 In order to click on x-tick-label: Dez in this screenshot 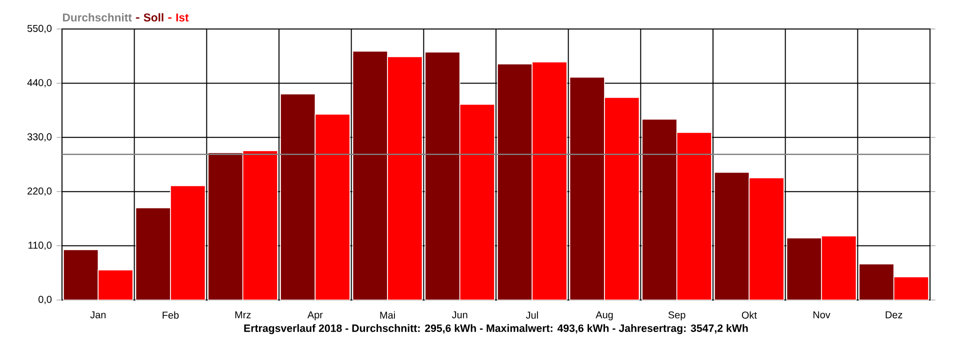, I will do `click(894, 314)`.